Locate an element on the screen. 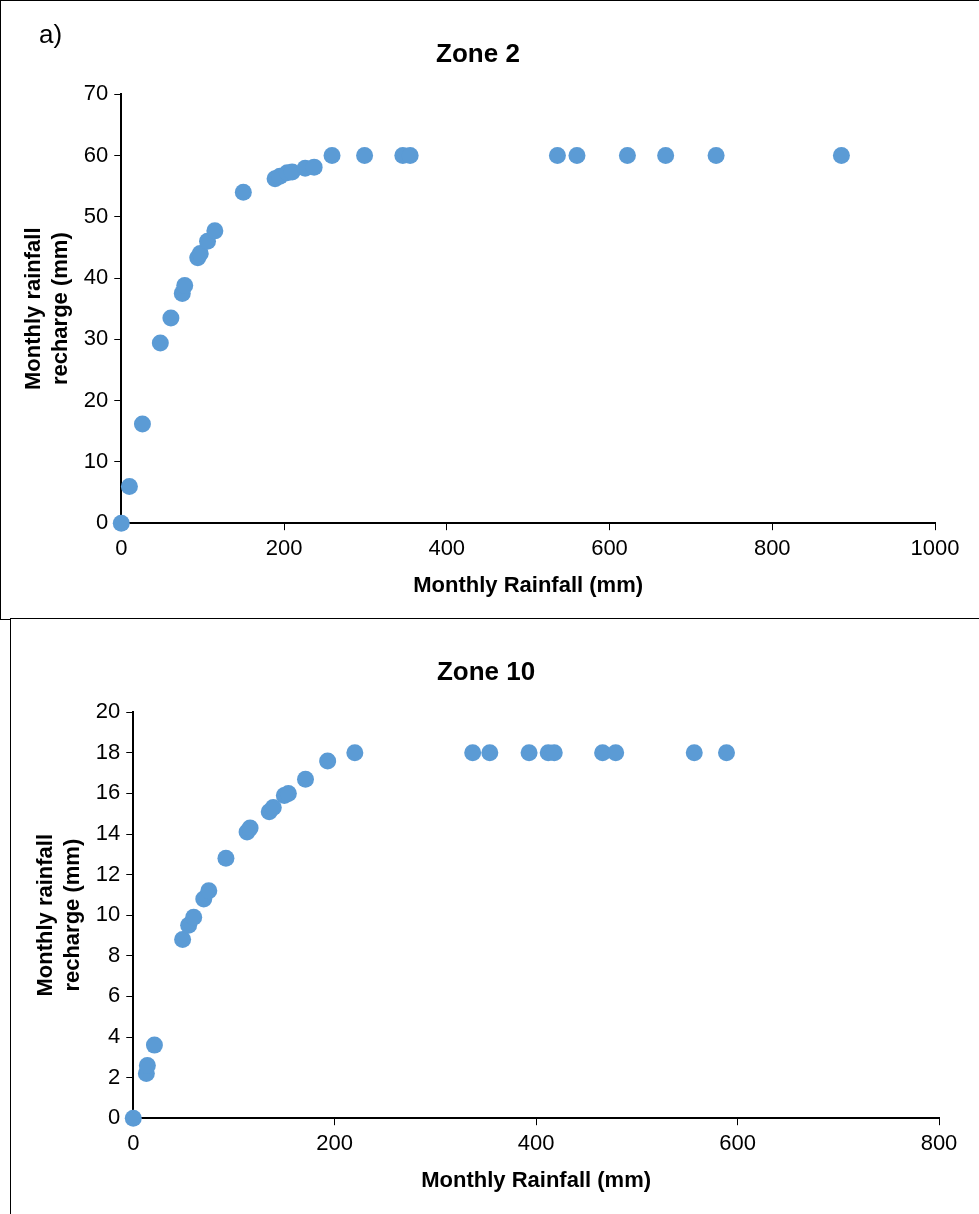  chart-title: Zone 2 is located at coordinates (478, 52).